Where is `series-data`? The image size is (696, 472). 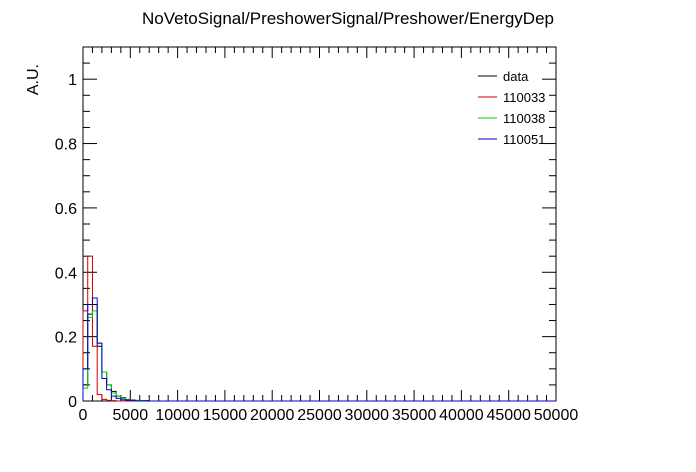
series-data is located at coordinates (319, 352).